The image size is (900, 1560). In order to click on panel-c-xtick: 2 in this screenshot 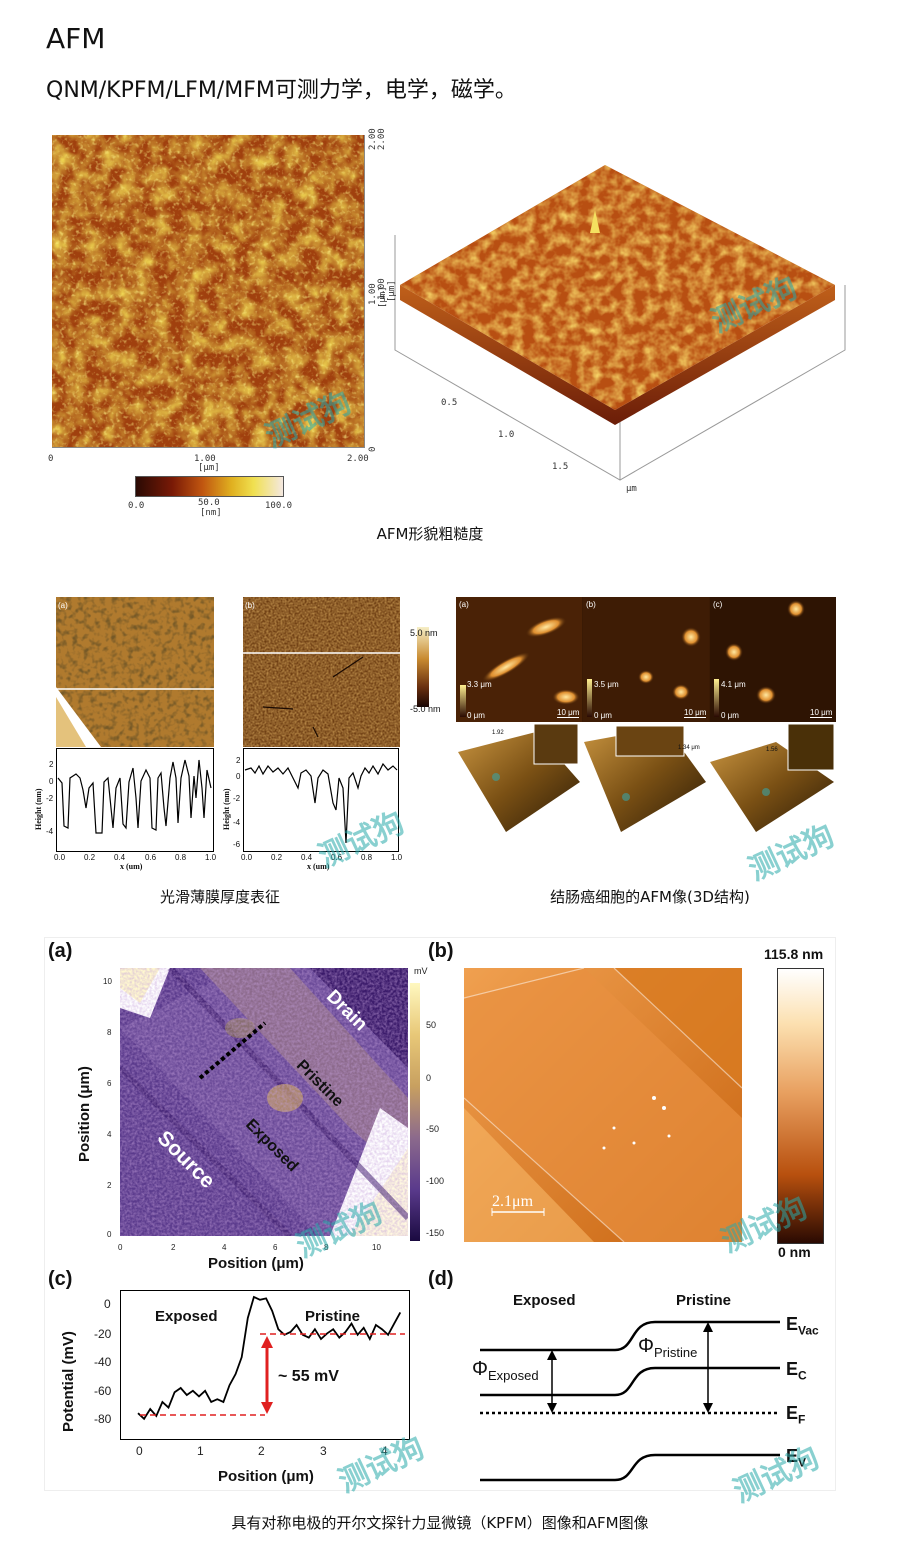, I will do `click(261, 1451)`.